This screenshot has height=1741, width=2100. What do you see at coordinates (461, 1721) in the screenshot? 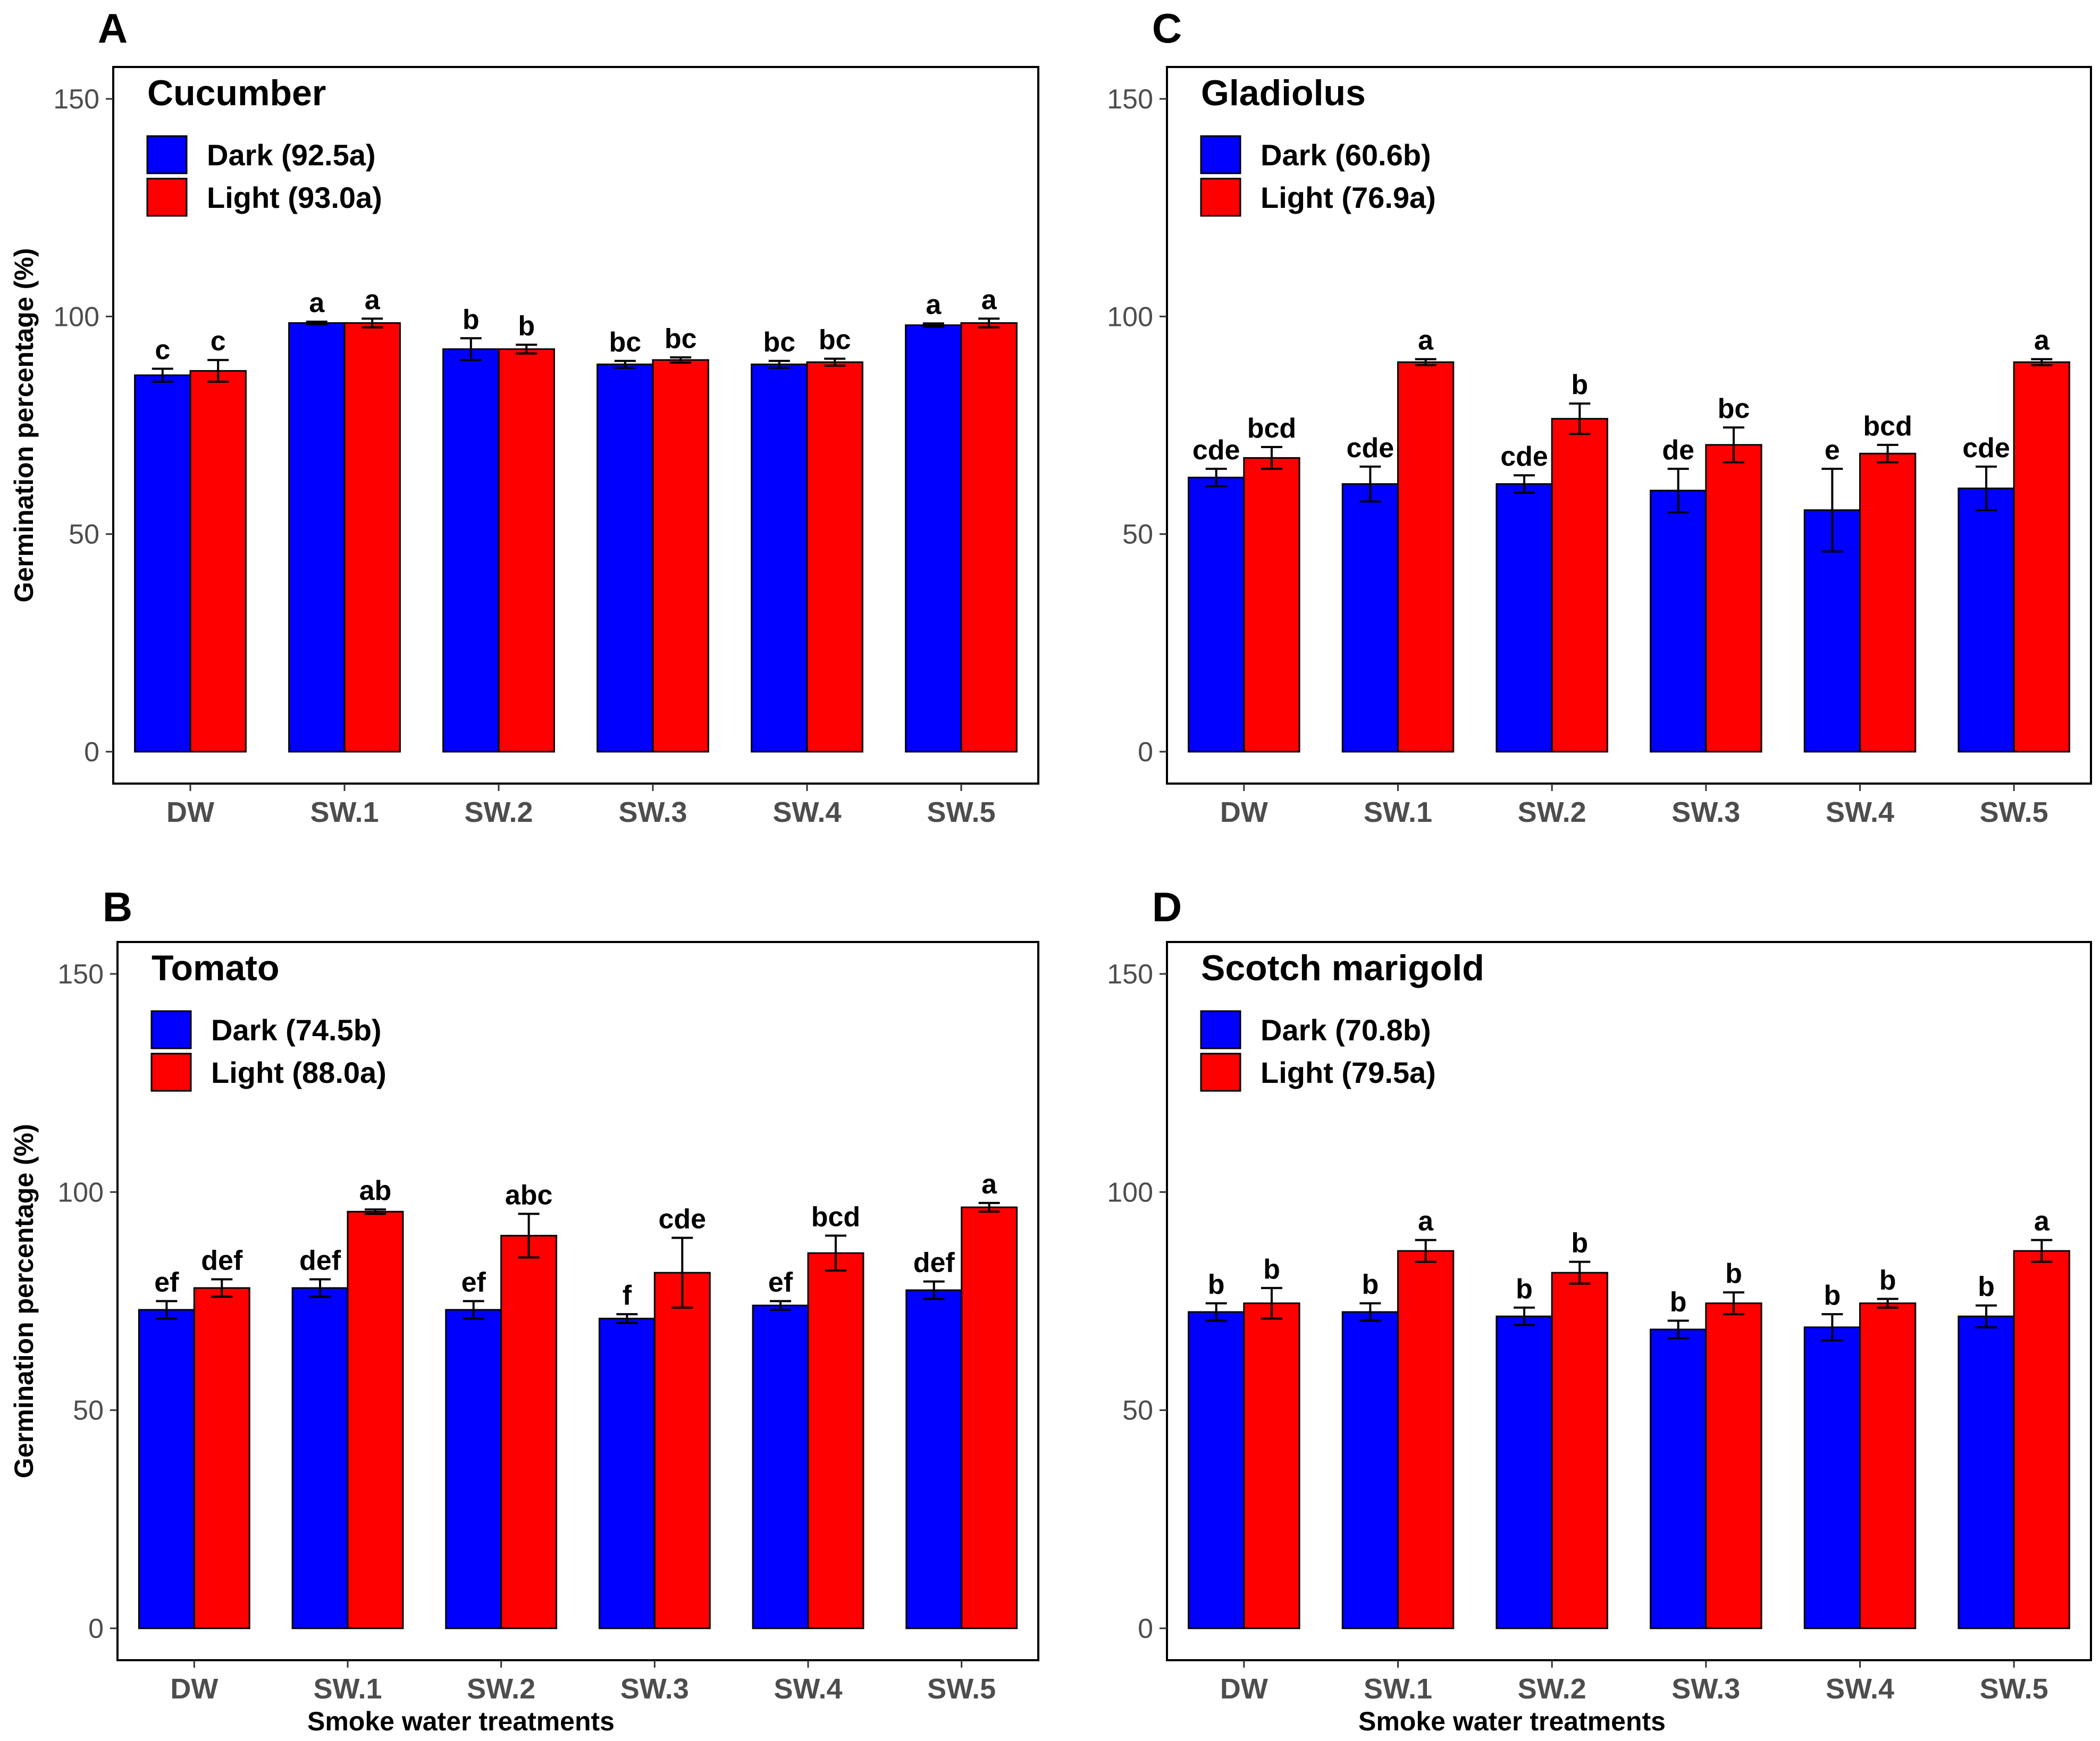
I see `x-axis-title: Smoke water treatments` at bounding box center [461, 1721].